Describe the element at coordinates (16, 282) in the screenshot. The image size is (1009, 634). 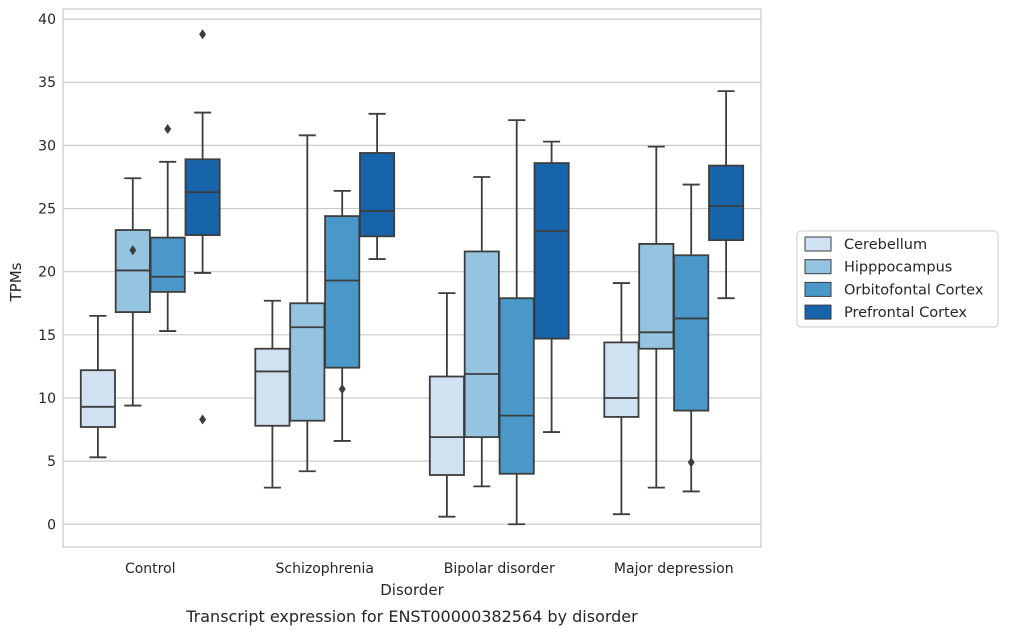
I see `y-axis-label: TPMs` at that location.